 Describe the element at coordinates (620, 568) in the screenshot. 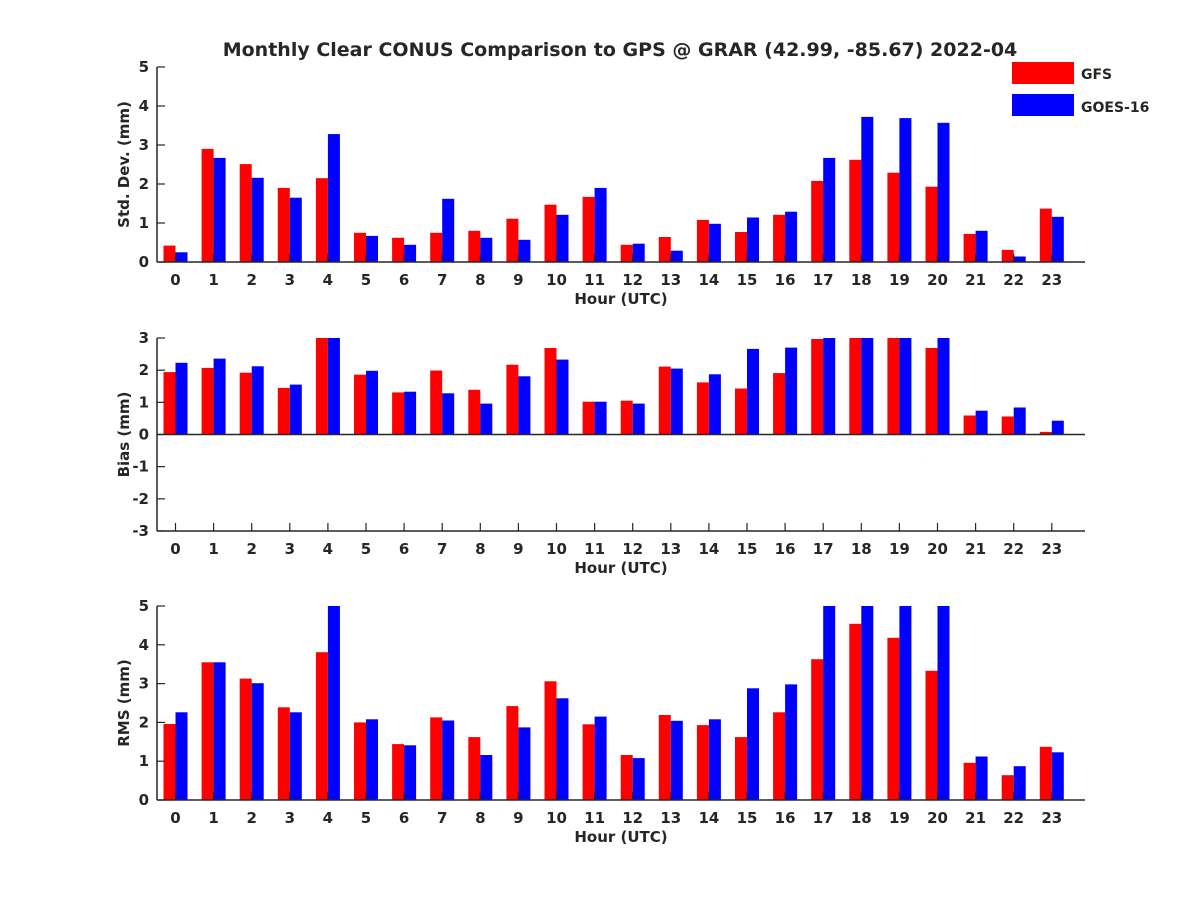

I see `x-axis-label-bias: Hour (UTC)` at that location.